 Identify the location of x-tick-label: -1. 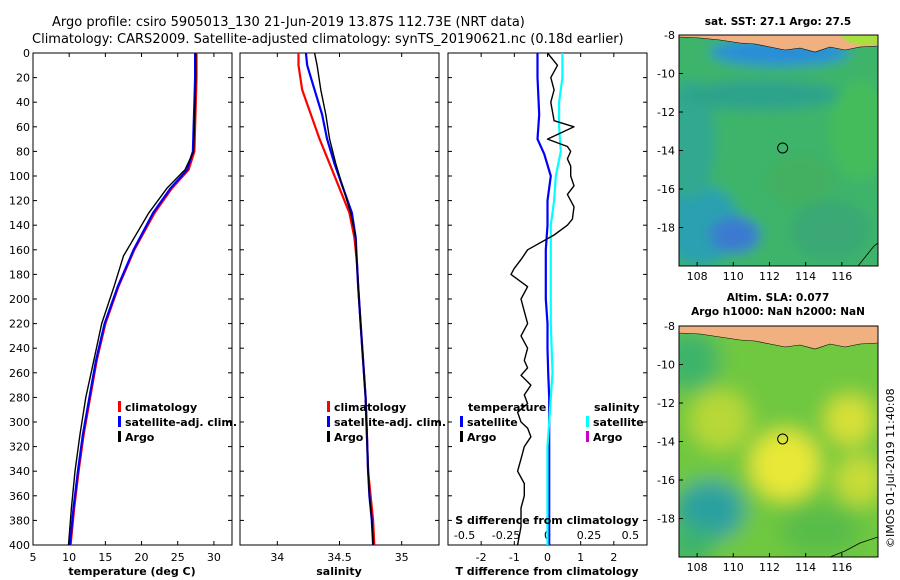
(514, 557).